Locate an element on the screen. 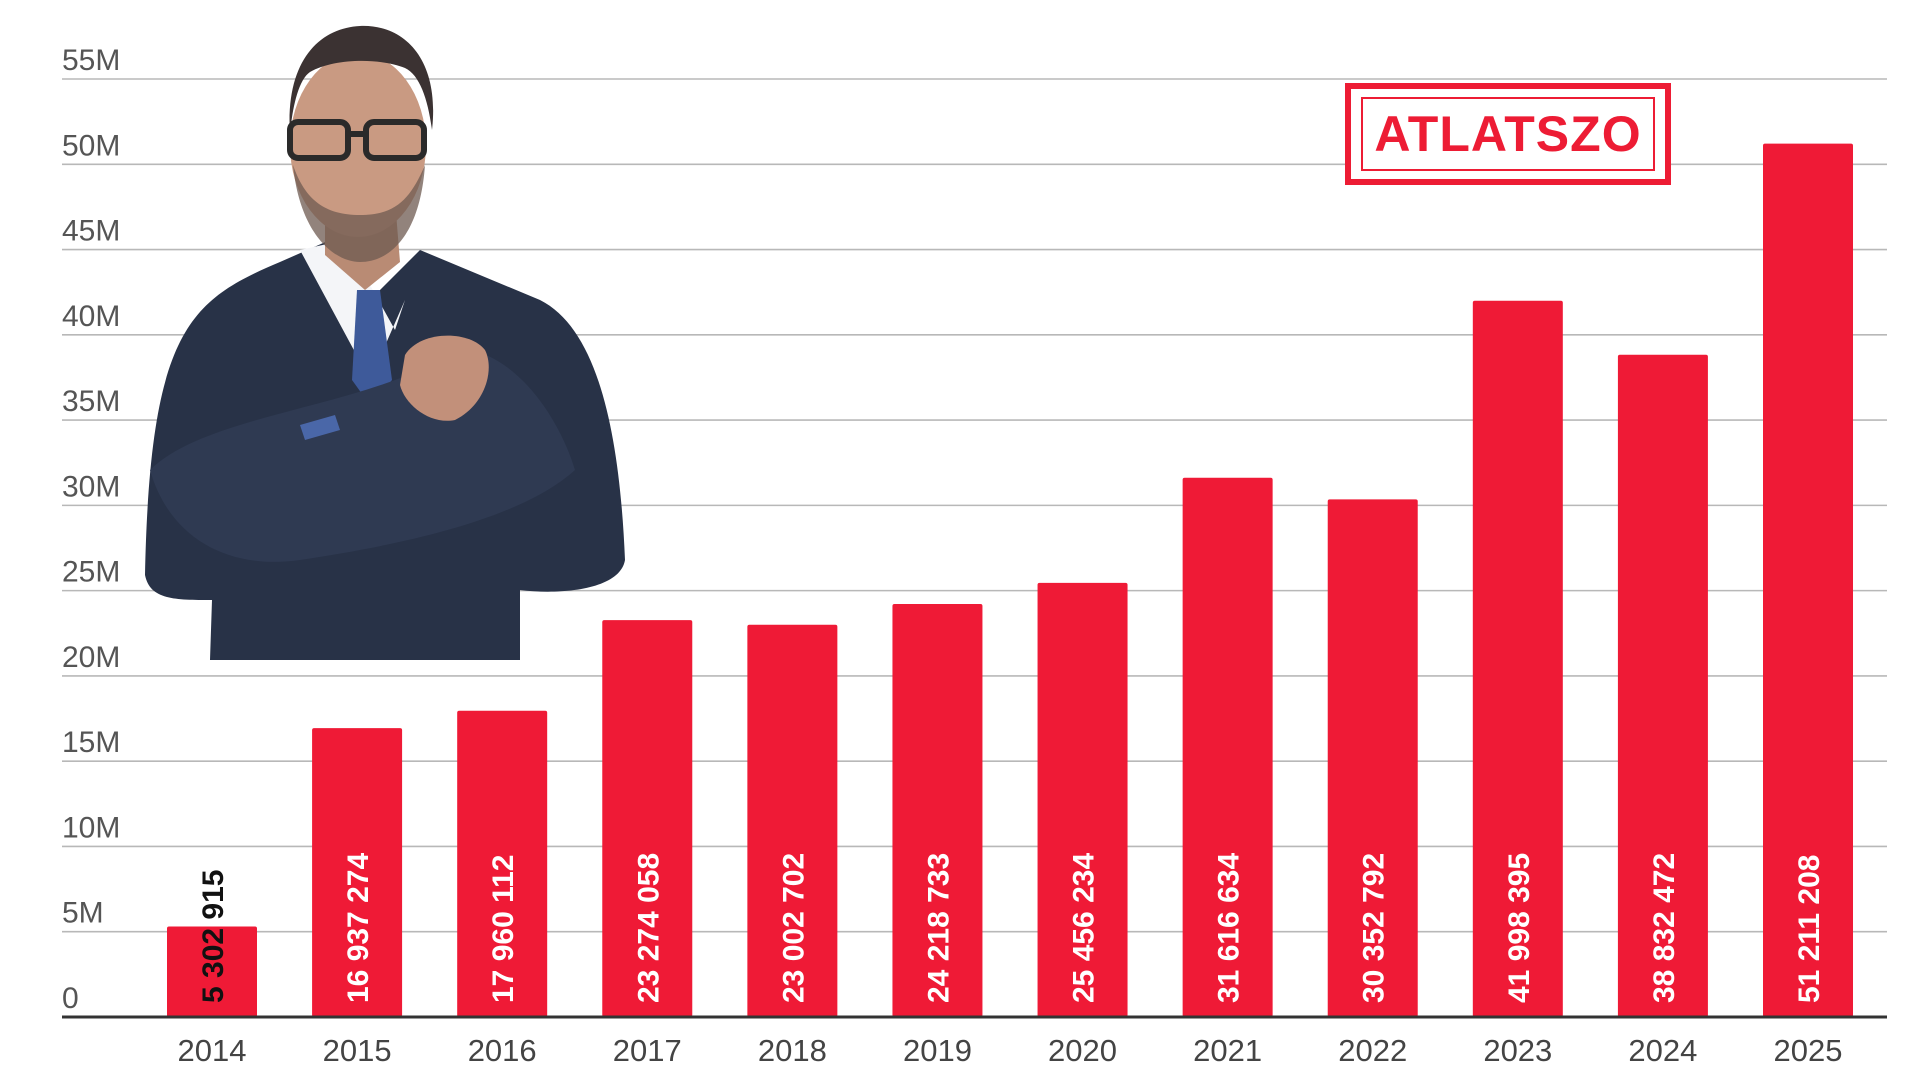 Image resolution: width=1920 pixels, height=1080 pixels. logo-text: ATLATSZO is located at coordinates (1507, 134).